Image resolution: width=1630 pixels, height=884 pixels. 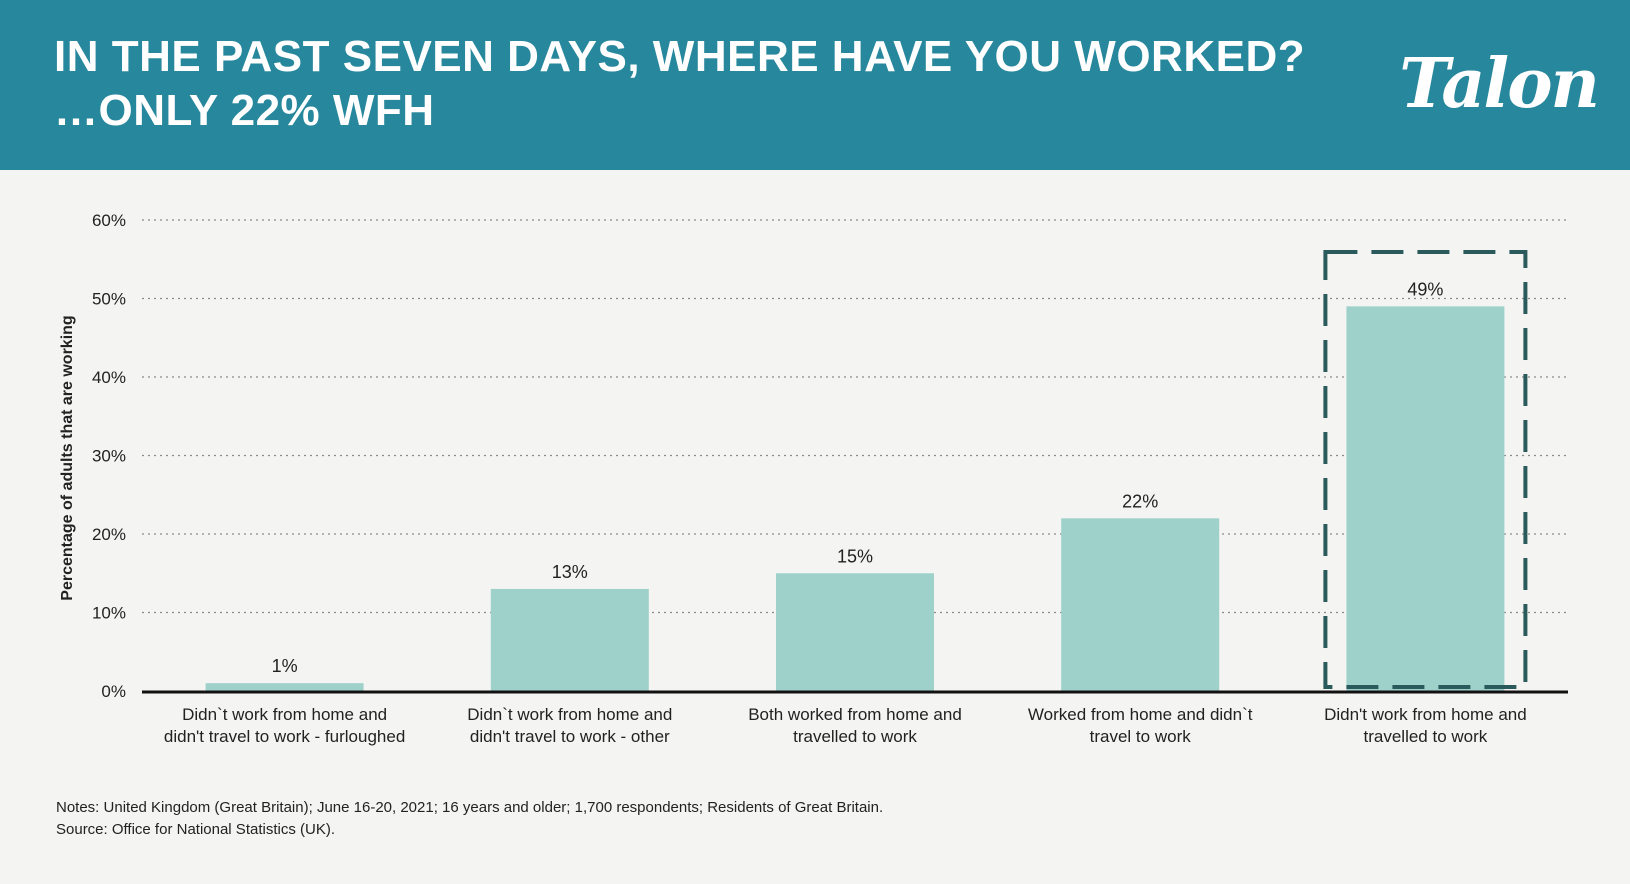 What do you see at coordinates (285, 666) in the screenshot?
I see `bar-value-label: 1%` at bounding box center [285, 666].